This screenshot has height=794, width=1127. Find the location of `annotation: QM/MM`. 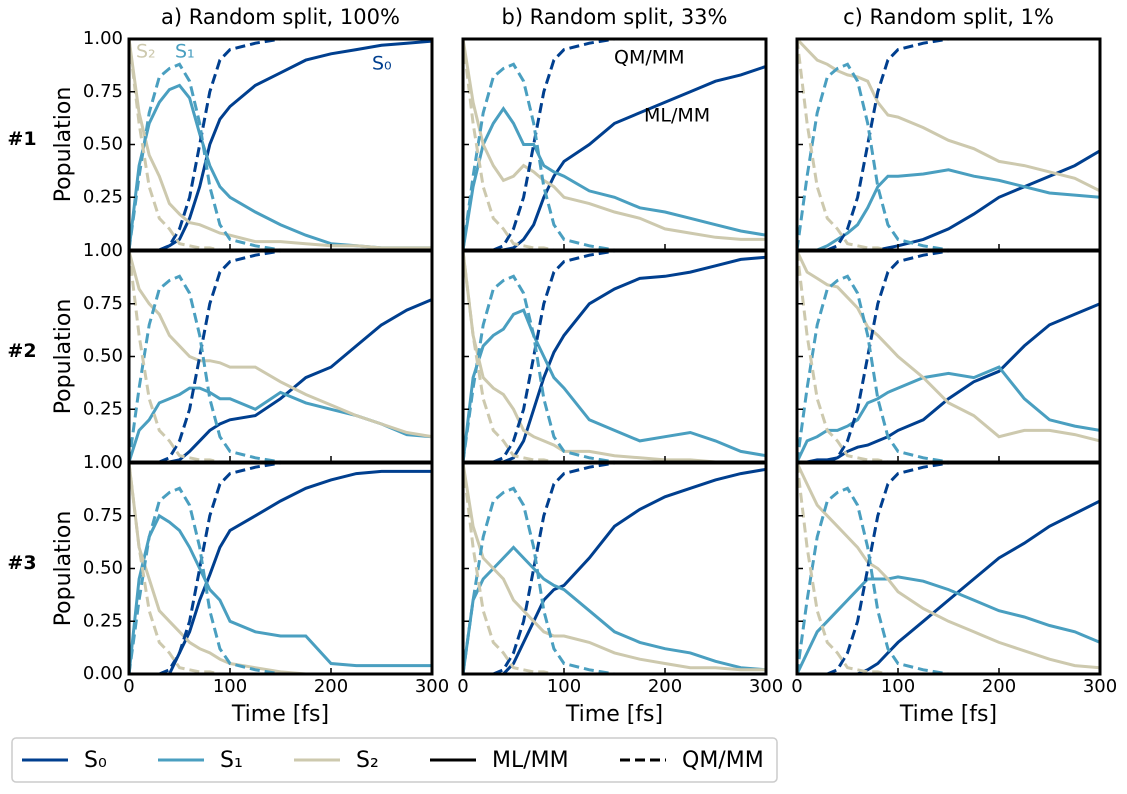

annotation: QM/MM is located at coordinates (649, 58).